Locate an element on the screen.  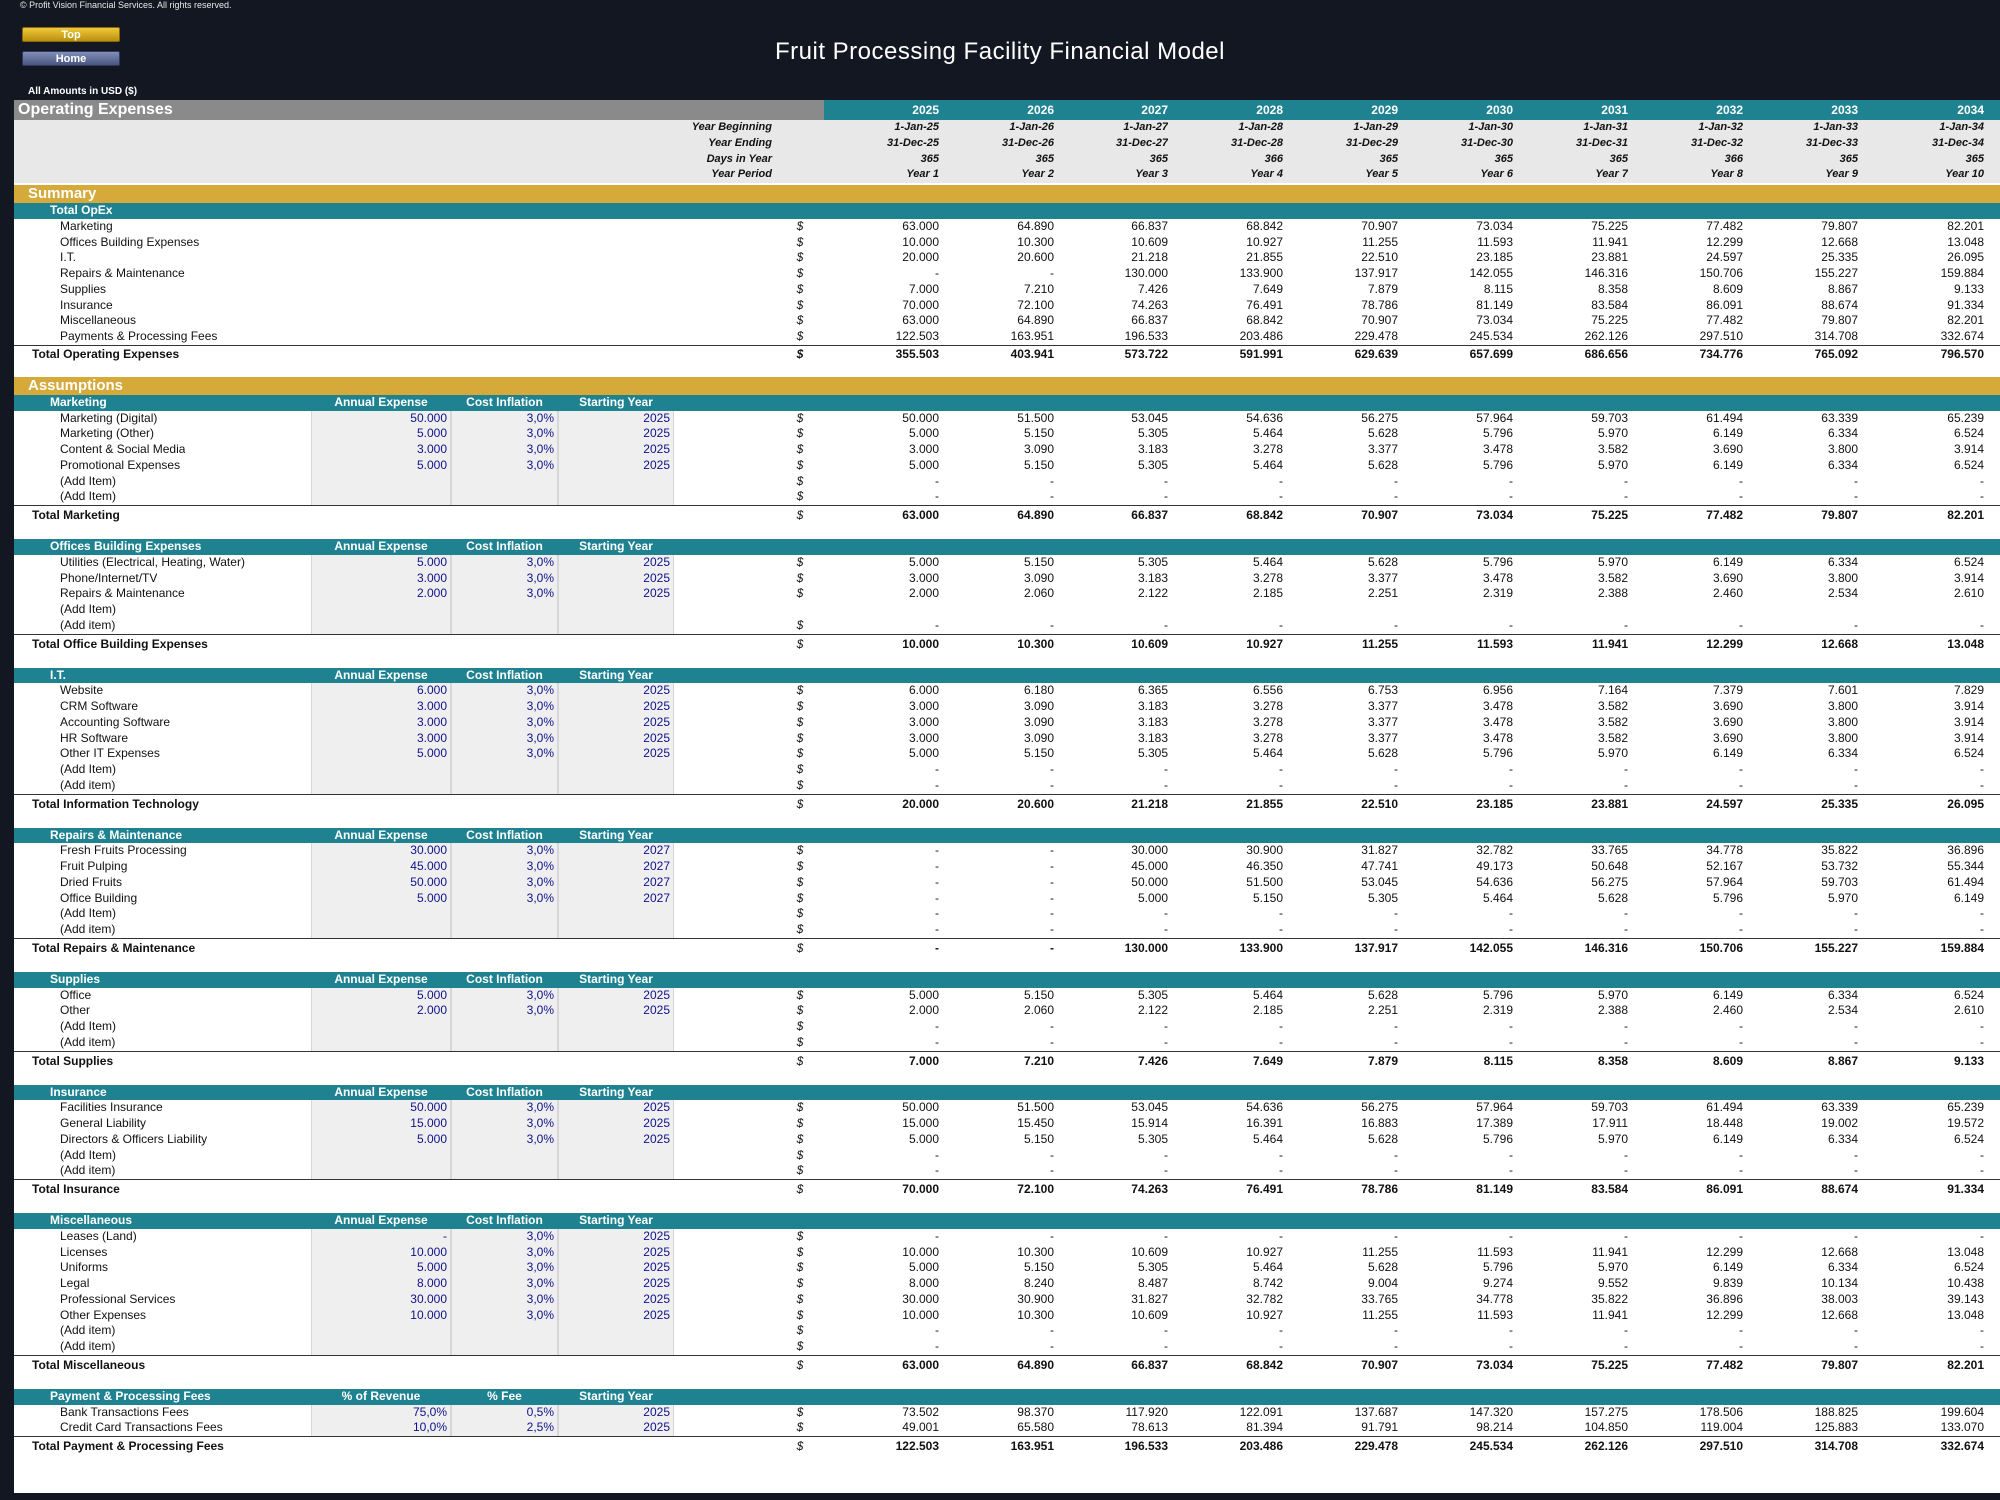
assumption-input: 2,5% is located at coordinates (504, 1428).